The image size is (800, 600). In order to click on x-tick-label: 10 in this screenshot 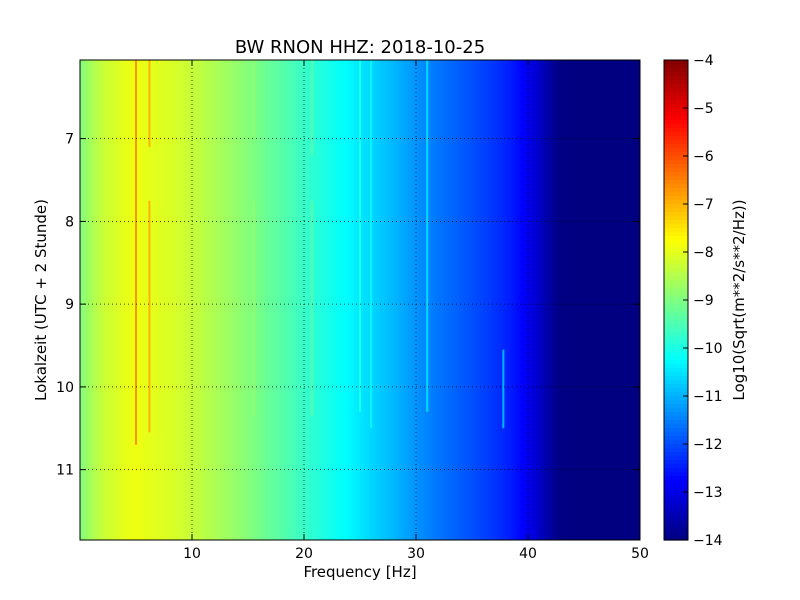, I will do `click(192, 554)`.